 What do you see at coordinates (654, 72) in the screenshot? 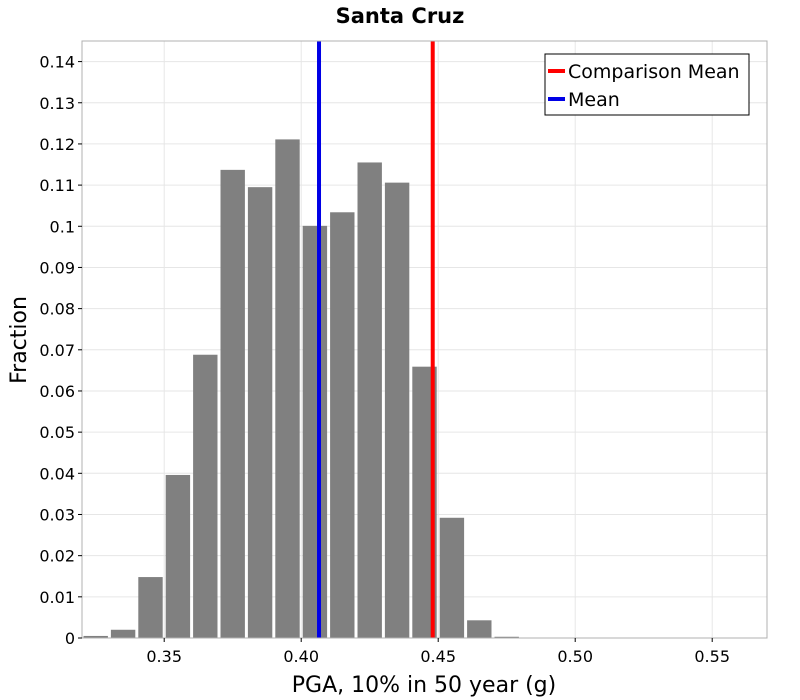
I see `legend-label-comparison-mean: Comparison Mean` at bounding box center [654, 72].